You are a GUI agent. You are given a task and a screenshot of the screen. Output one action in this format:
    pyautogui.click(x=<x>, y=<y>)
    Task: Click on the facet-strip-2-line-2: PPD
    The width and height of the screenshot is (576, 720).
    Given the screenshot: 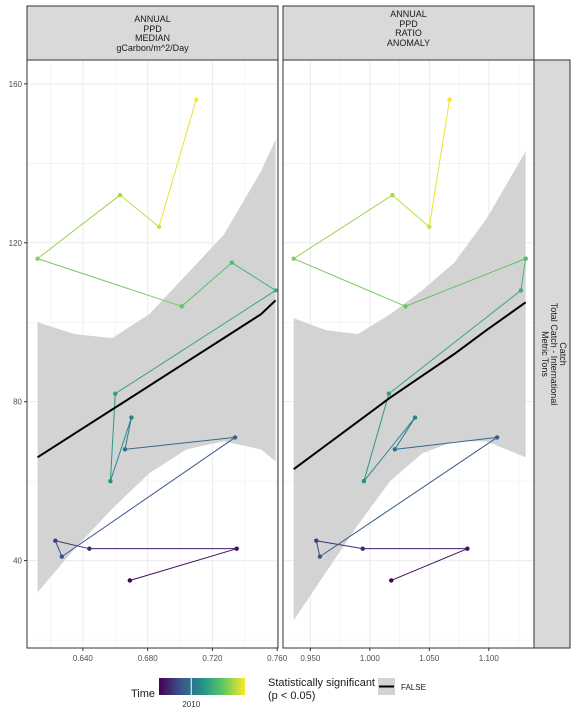 What is the action you would take?
    pyautogui.click(x=408, y=24)
    